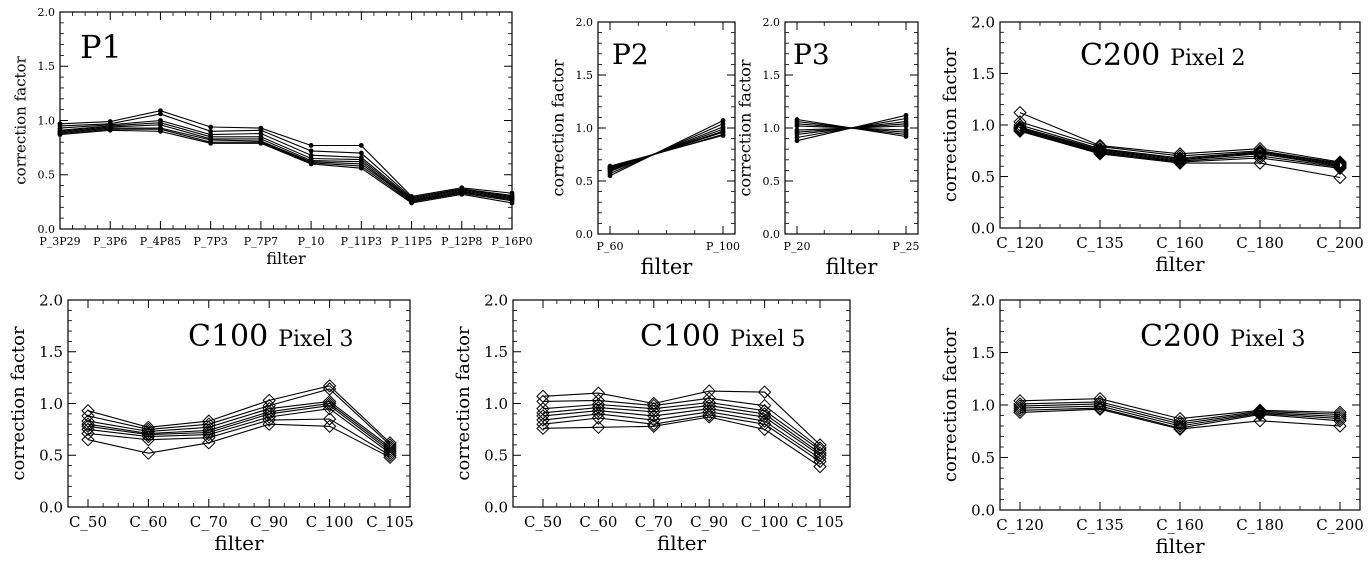 Image resolution: width=1370 pixels, height=571 pixels. I want to click on x-tick-label: P_12P8, so click(461, 241).